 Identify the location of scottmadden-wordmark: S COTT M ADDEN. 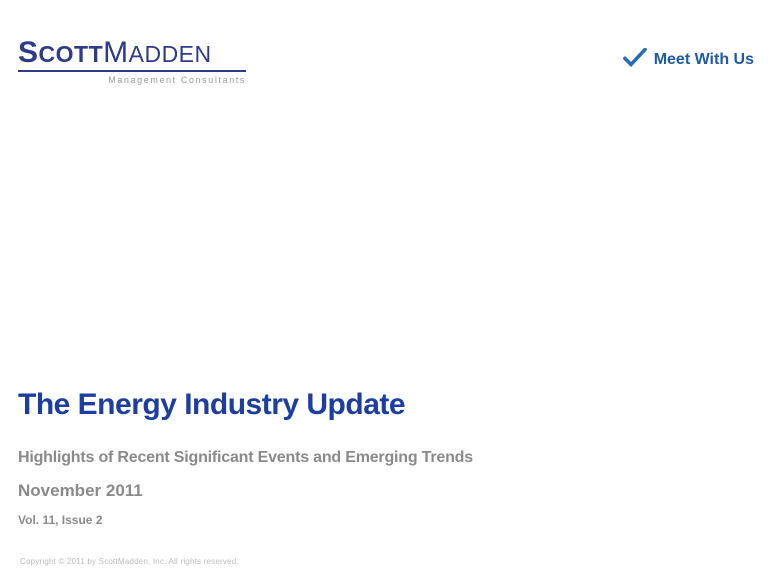
(132, 53).